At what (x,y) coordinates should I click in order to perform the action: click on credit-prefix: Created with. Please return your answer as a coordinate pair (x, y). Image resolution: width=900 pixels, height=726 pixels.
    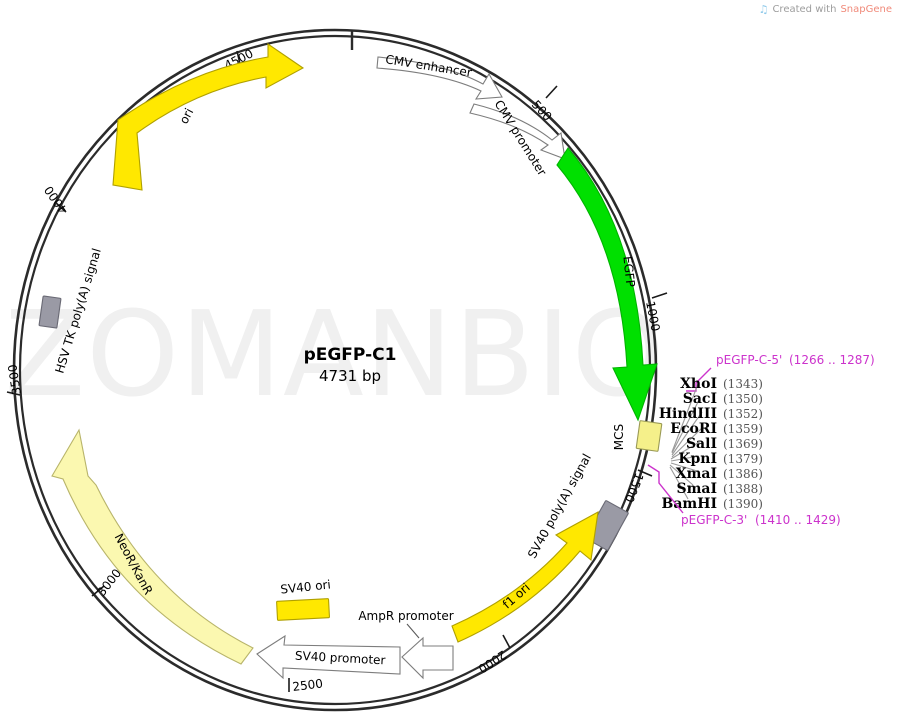
    Looking at the image, I should click on (804, 9).